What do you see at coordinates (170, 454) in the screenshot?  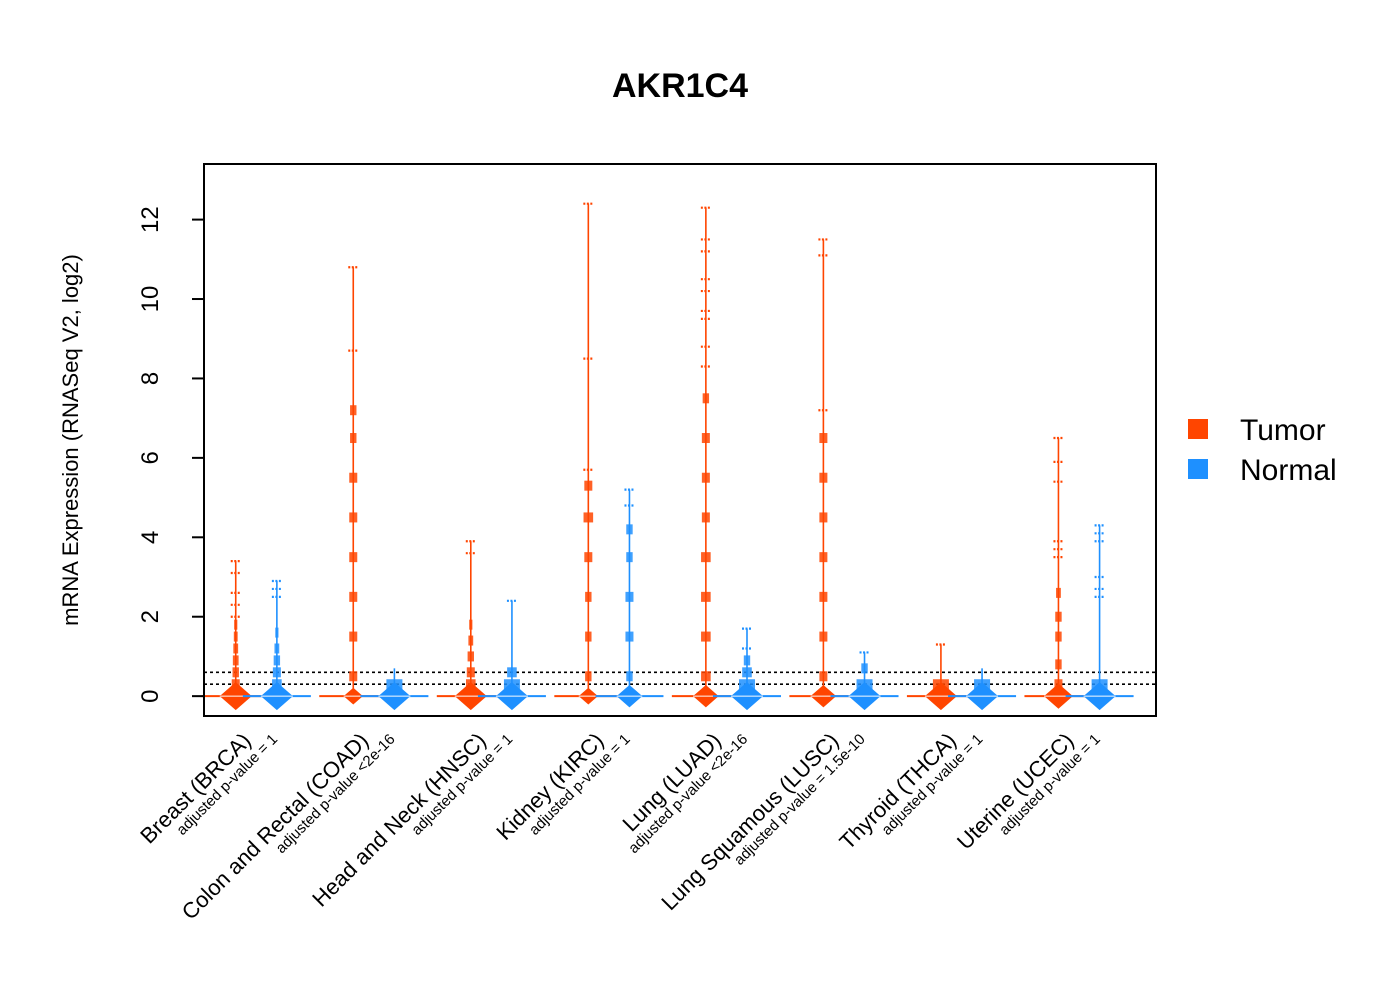 I see `y-axis: 0 2 4 6 8 10 12` at bounding box center [170, 454].